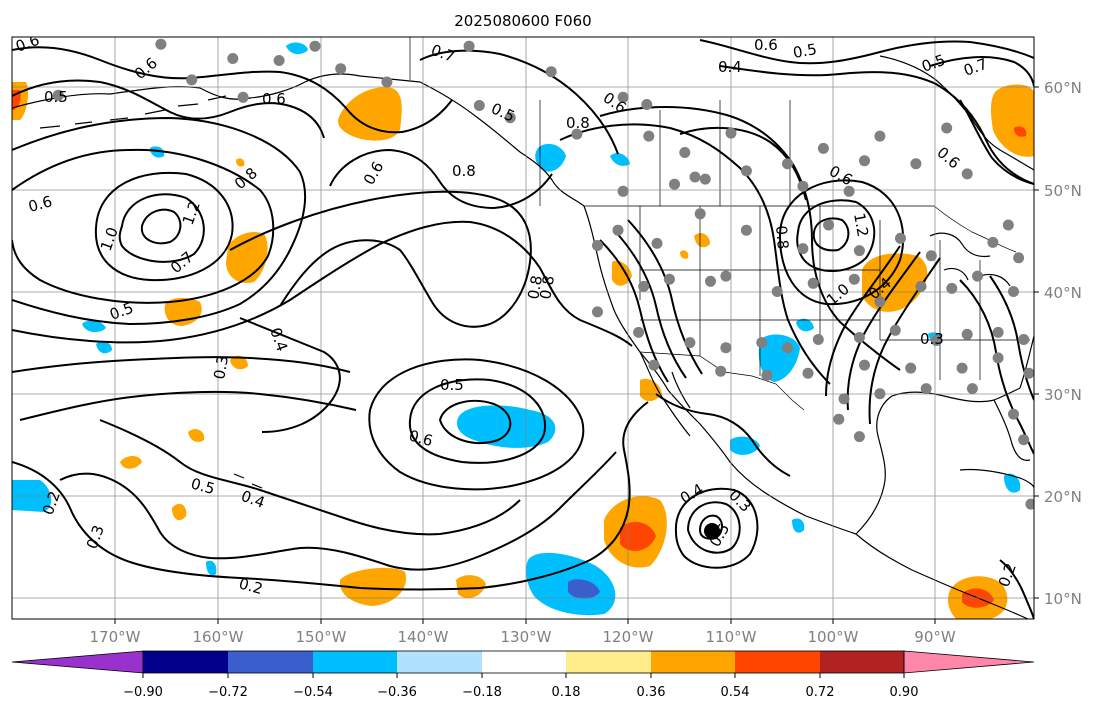  What do you see at coordinates (1063, 395) in the screenshot?
I see `lat-tick-label: 30°N` at bounding box center [1063, 395].